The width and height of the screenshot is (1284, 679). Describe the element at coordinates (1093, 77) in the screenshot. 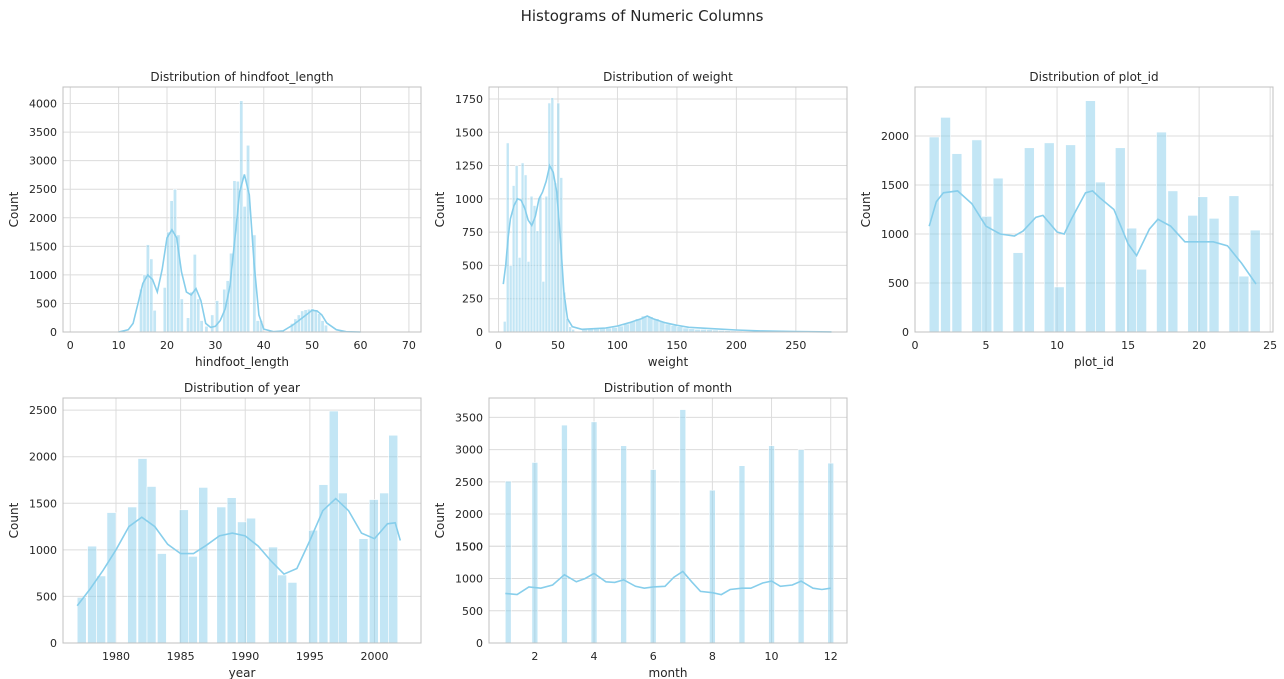

I see `chart-title: Distribution of plot_id` at that location.